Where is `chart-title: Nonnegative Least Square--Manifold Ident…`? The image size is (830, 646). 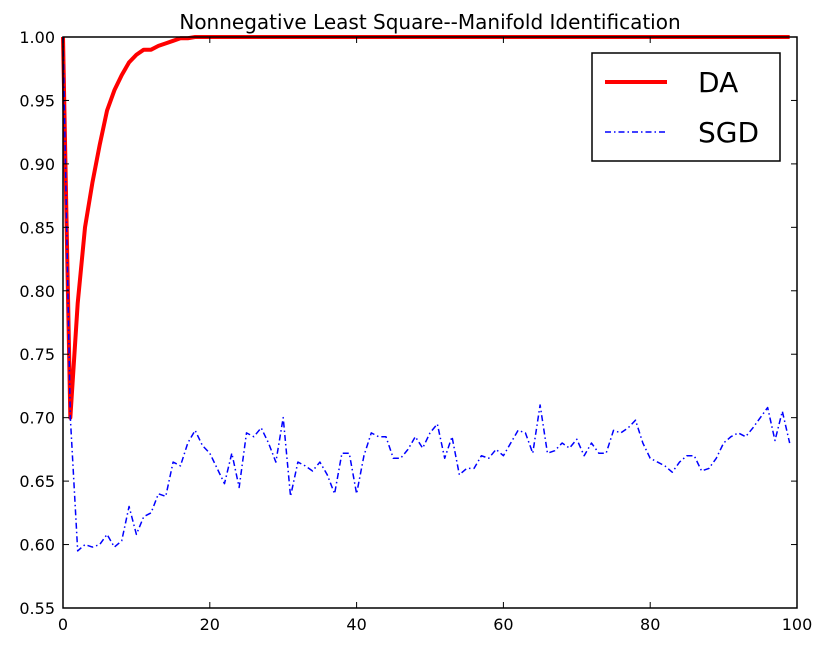
chart-title: Nonnegative Least Square--Manifold Ident… is located at coordinates (429, 22).